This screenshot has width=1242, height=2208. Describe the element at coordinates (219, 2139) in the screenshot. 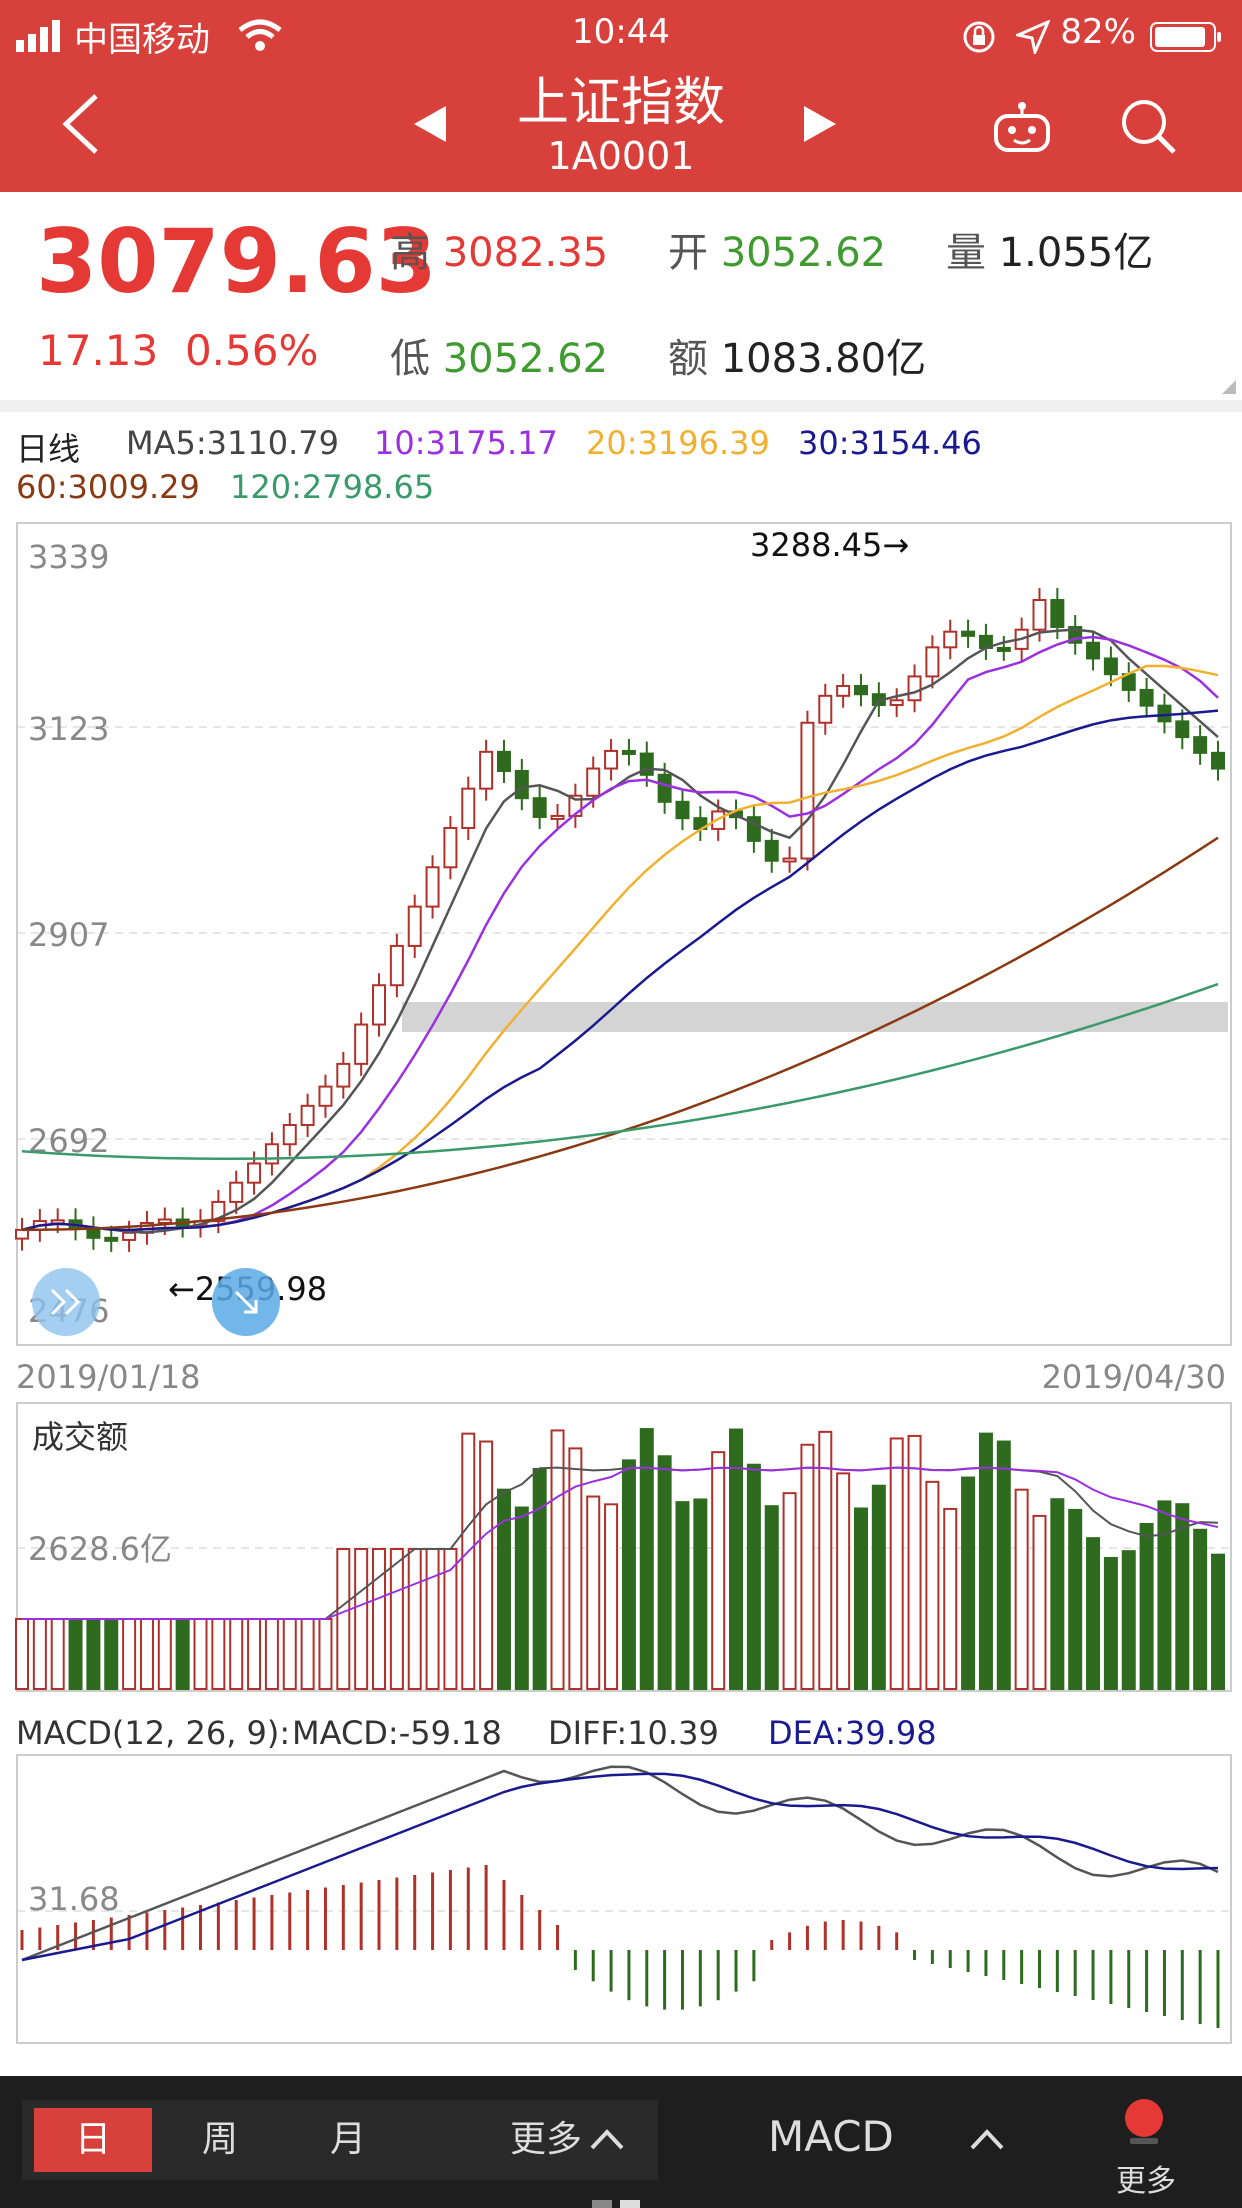

I see `tab-week: 周` at that location.